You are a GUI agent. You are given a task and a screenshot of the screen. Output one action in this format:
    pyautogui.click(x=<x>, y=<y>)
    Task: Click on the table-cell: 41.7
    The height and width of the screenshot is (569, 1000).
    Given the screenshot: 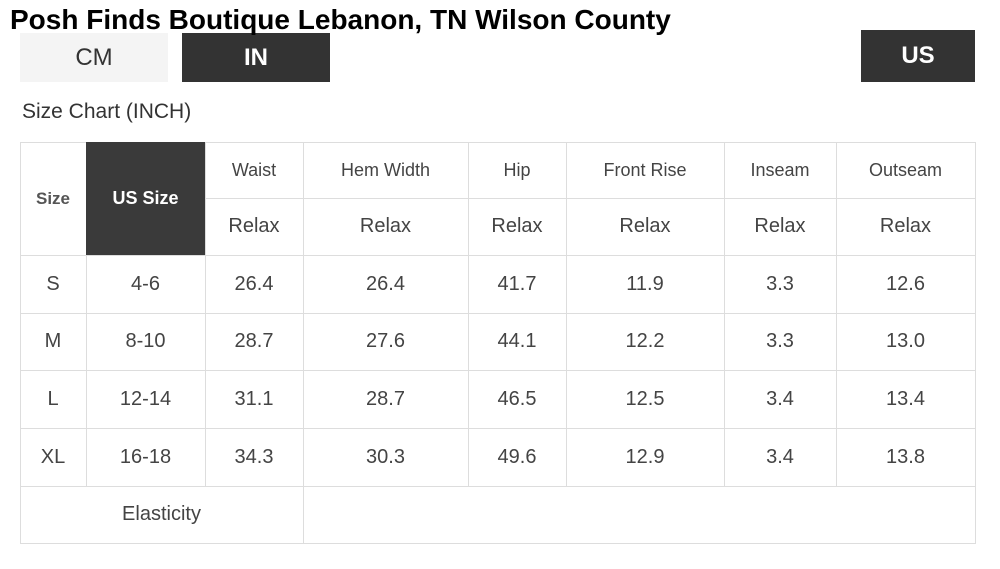 What is the action you would take?
    pyautogui.click(x=517, y=284)
    